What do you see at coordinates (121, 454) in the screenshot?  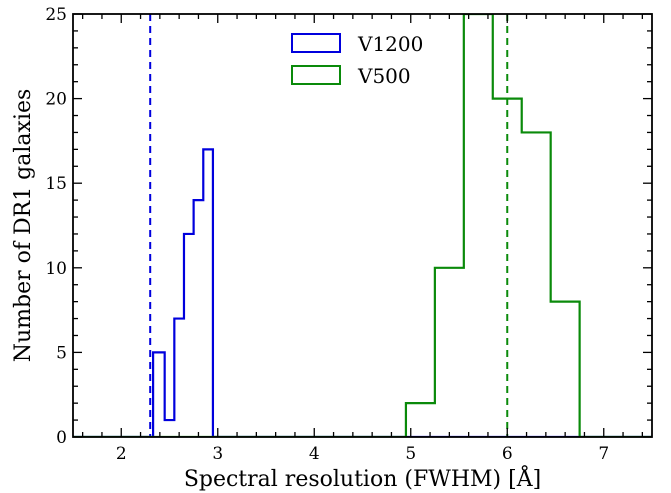 I see `x-tick-label: 2` at bounding box center [121, 454].